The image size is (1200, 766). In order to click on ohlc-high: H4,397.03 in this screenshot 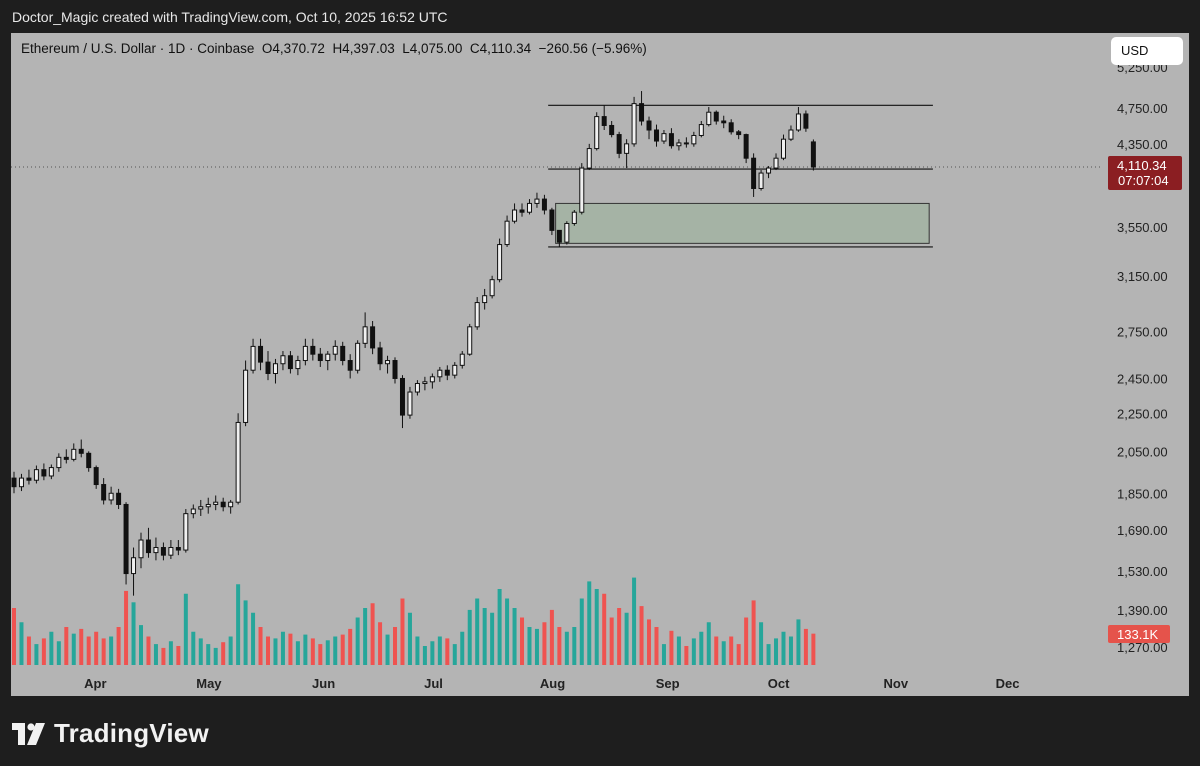, I will do `click(363, 48)`.